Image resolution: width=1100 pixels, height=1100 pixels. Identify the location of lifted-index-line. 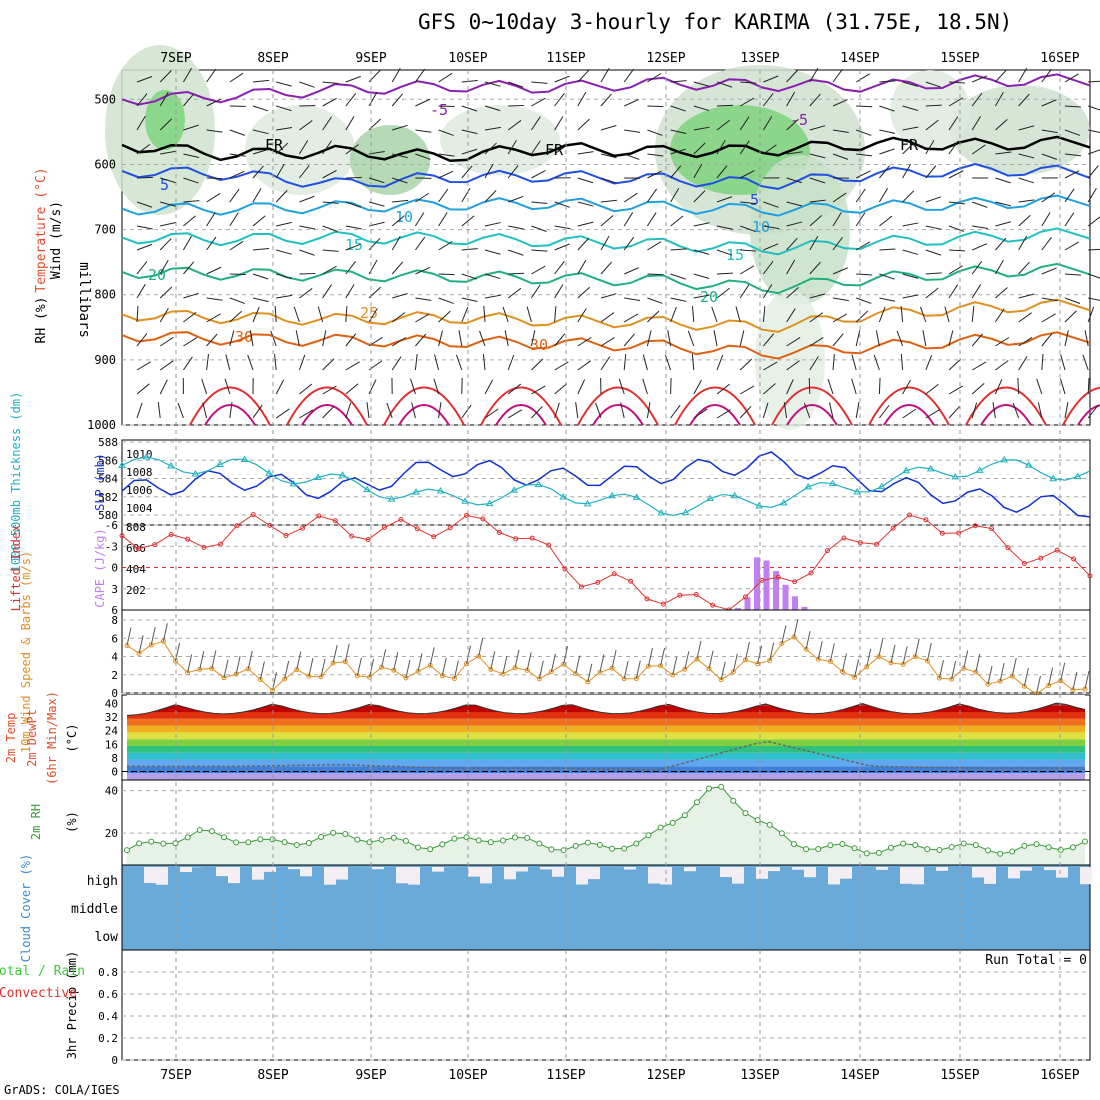
(606, 562).